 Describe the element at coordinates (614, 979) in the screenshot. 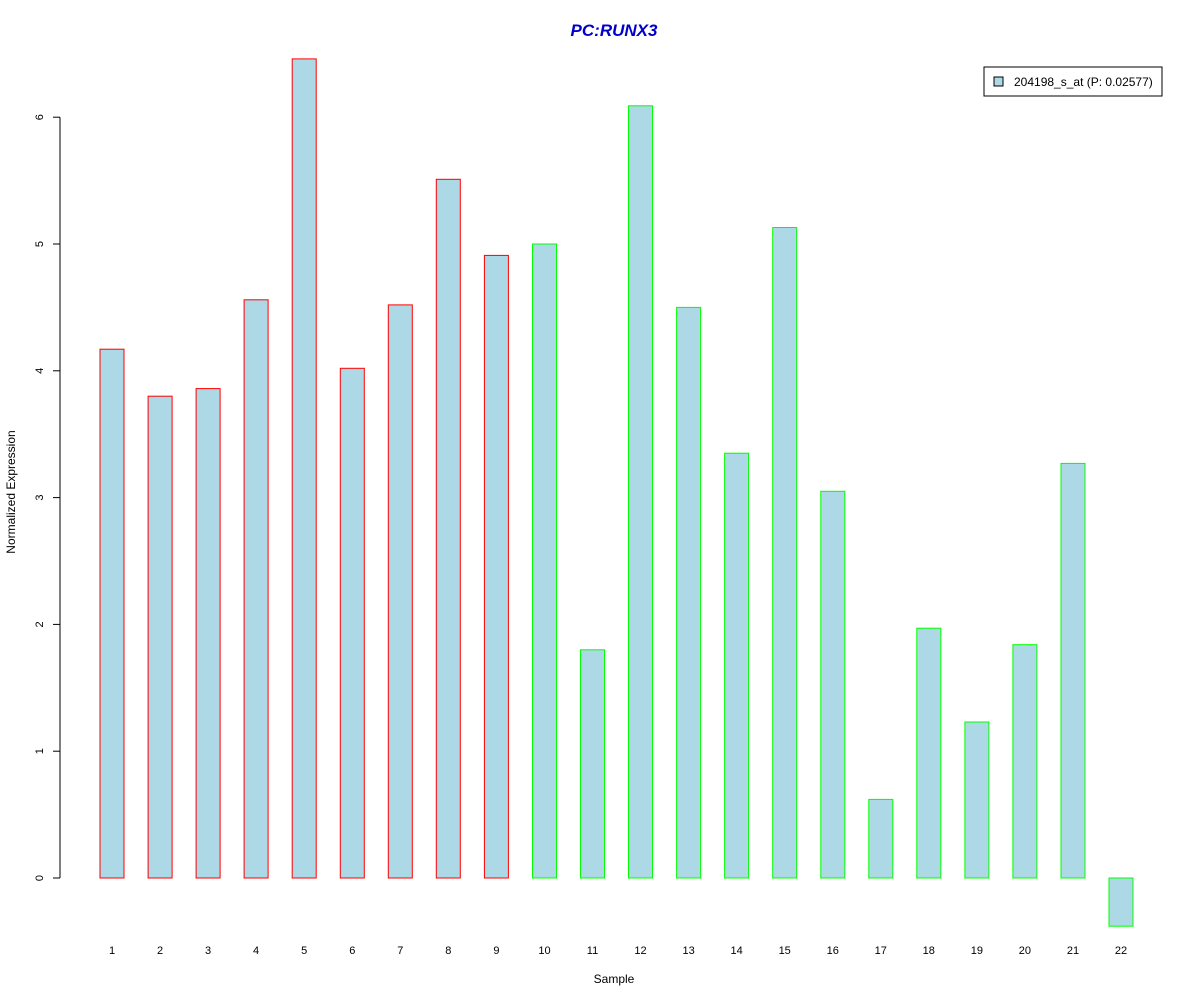

I see `x-axis-label: Sample` at that location.